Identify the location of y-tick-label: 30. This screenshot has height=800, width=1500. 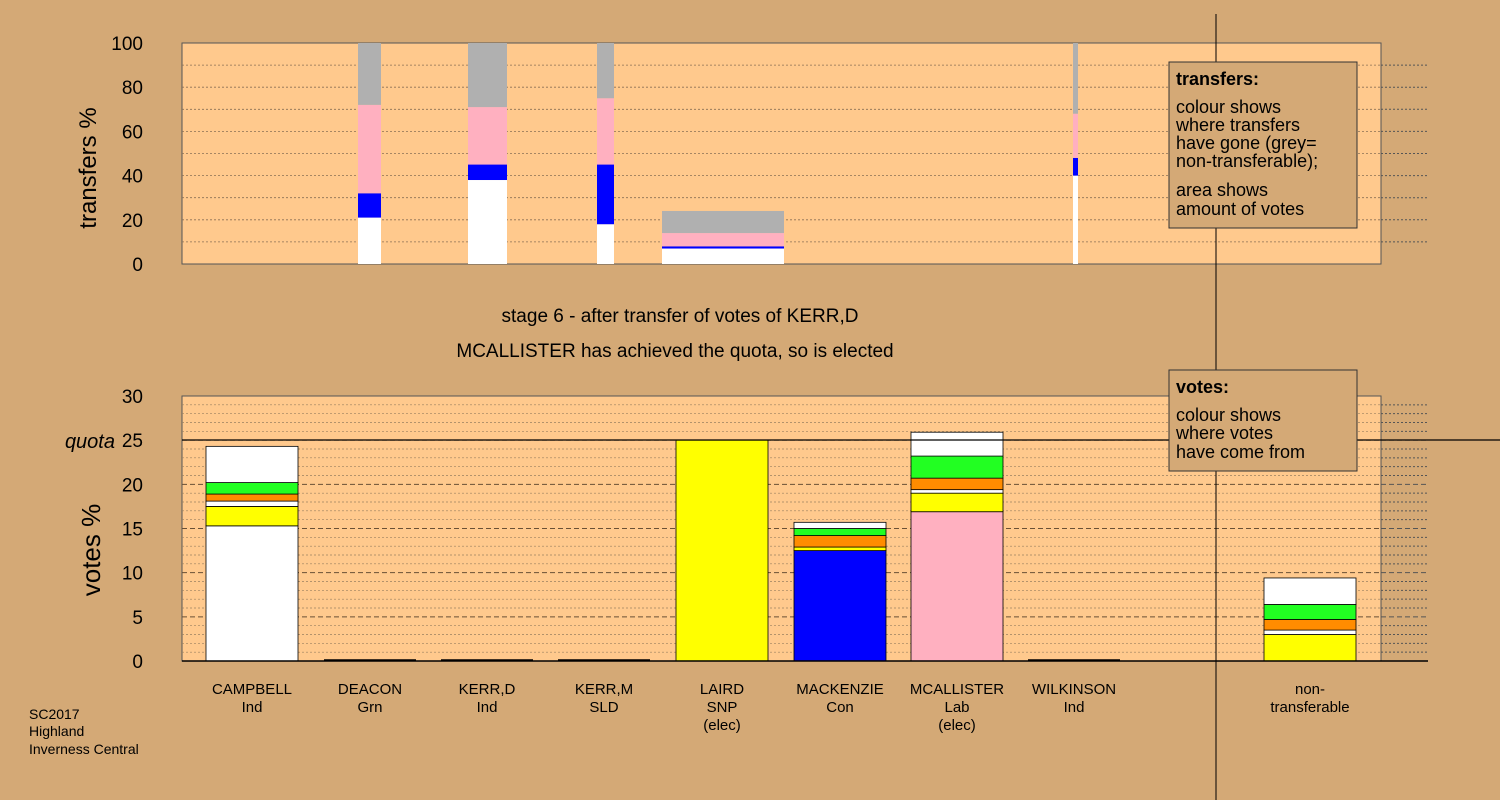
(132, 397).